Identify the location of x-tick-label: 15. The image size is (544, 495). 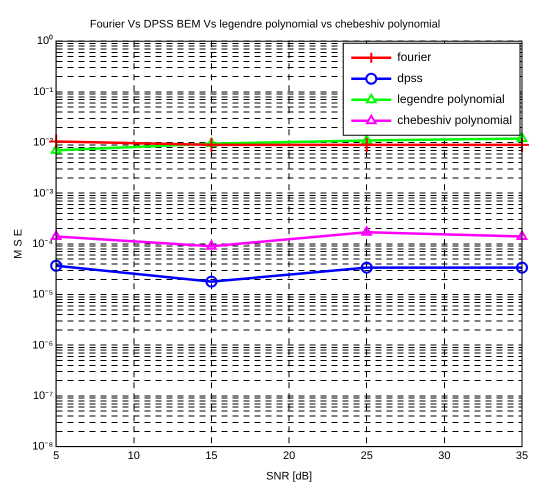
(211, 456).